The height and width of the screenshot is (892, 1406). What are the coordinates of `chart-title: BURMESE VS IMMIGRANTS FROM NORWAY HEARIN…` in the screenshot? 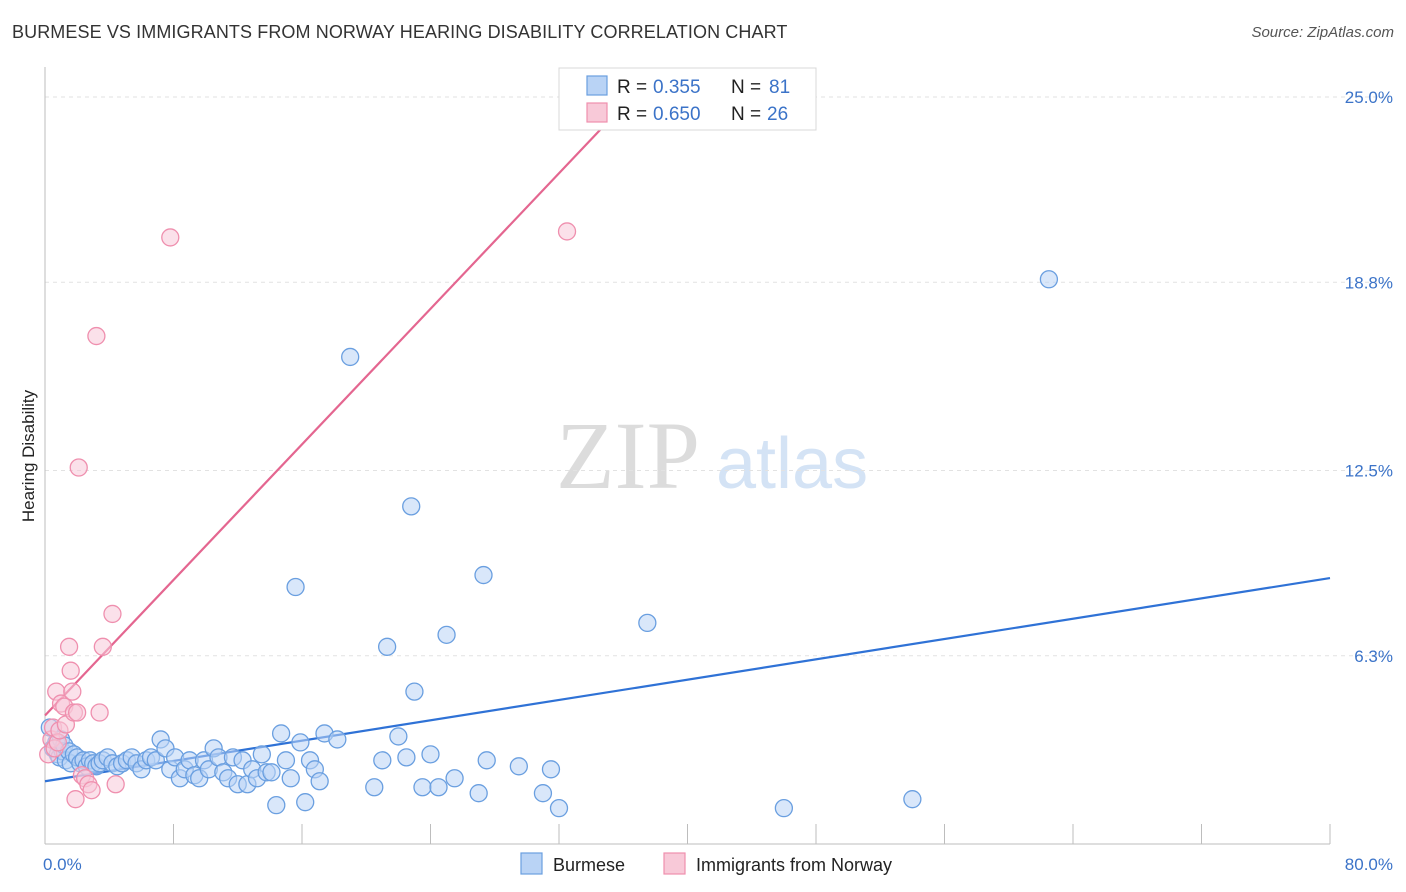 It's located at (400, 32).